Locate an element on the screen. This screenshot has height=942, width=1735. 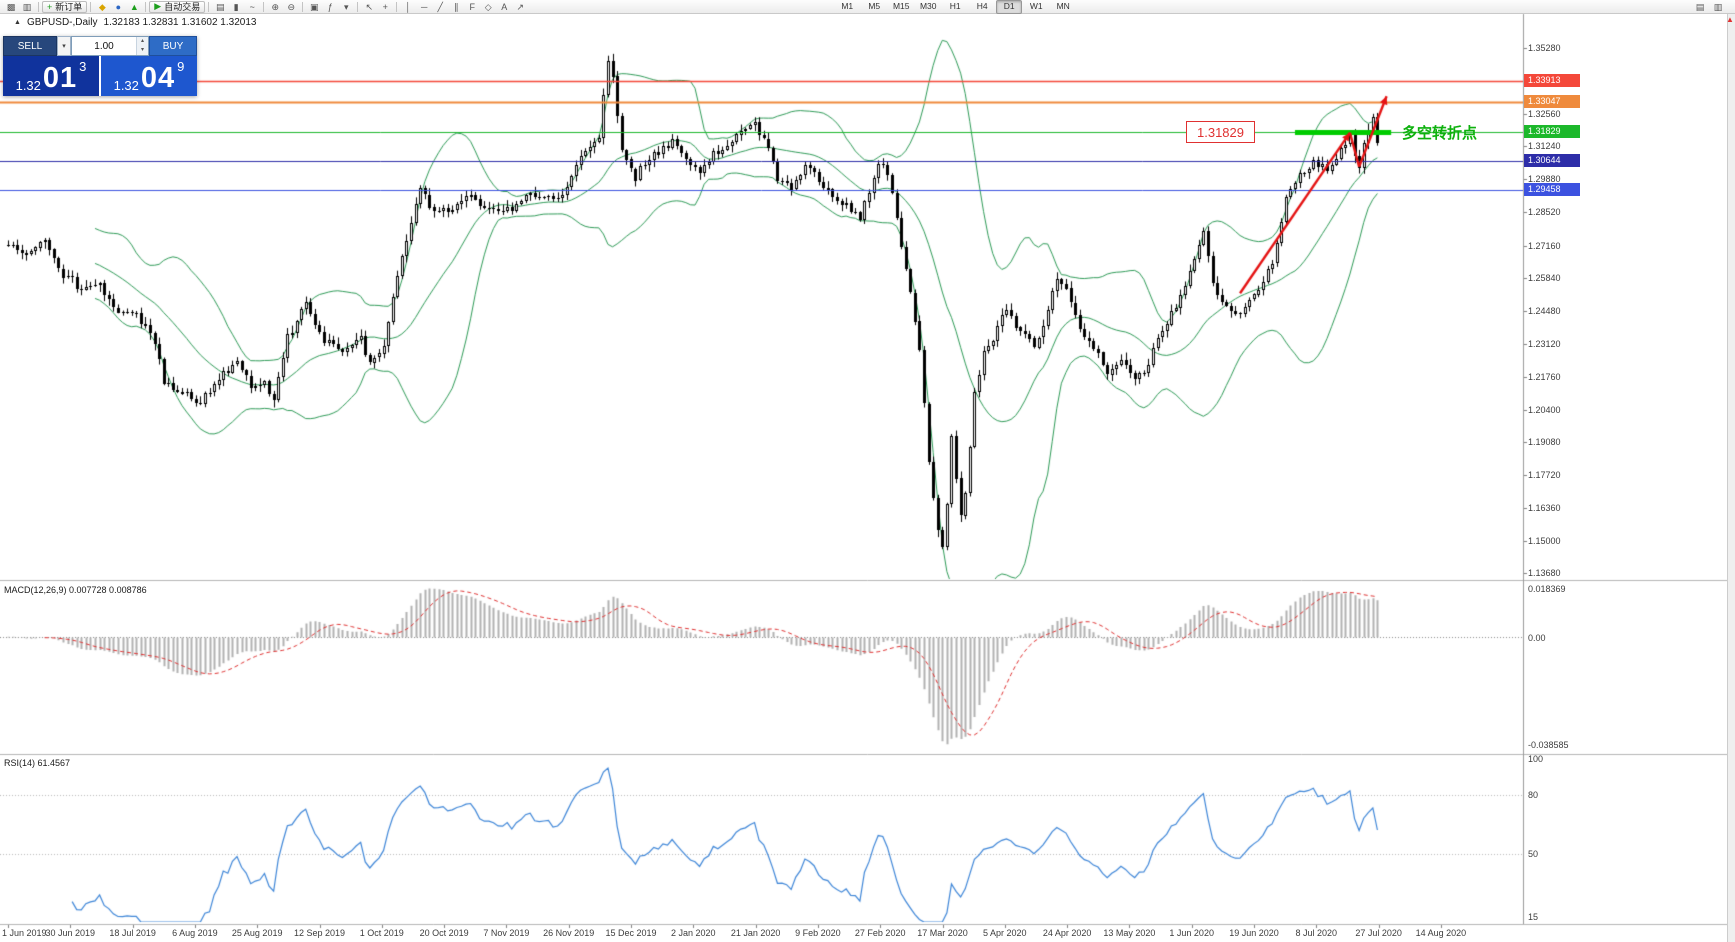
chevron-down-icon: ▾ is located at coordinates (64, 46).